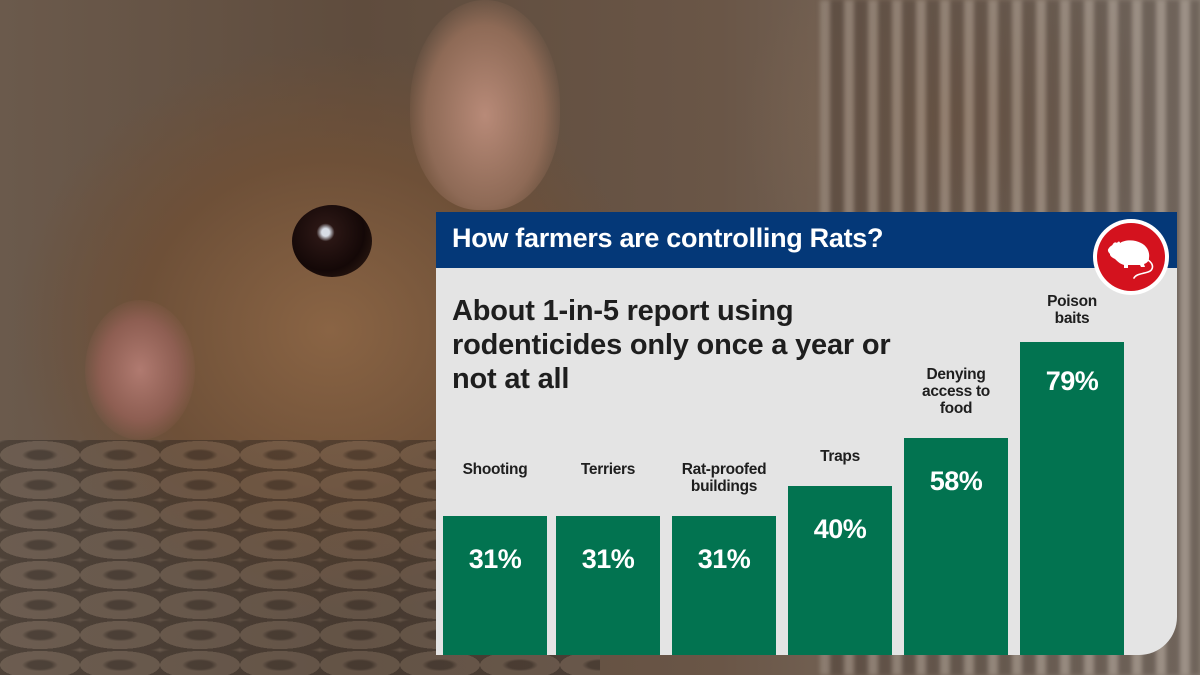  What do you see at coordinates (608, 585) in the screenshot?
I see `bar-terriers: 31%` at bounding box center [608, 585].